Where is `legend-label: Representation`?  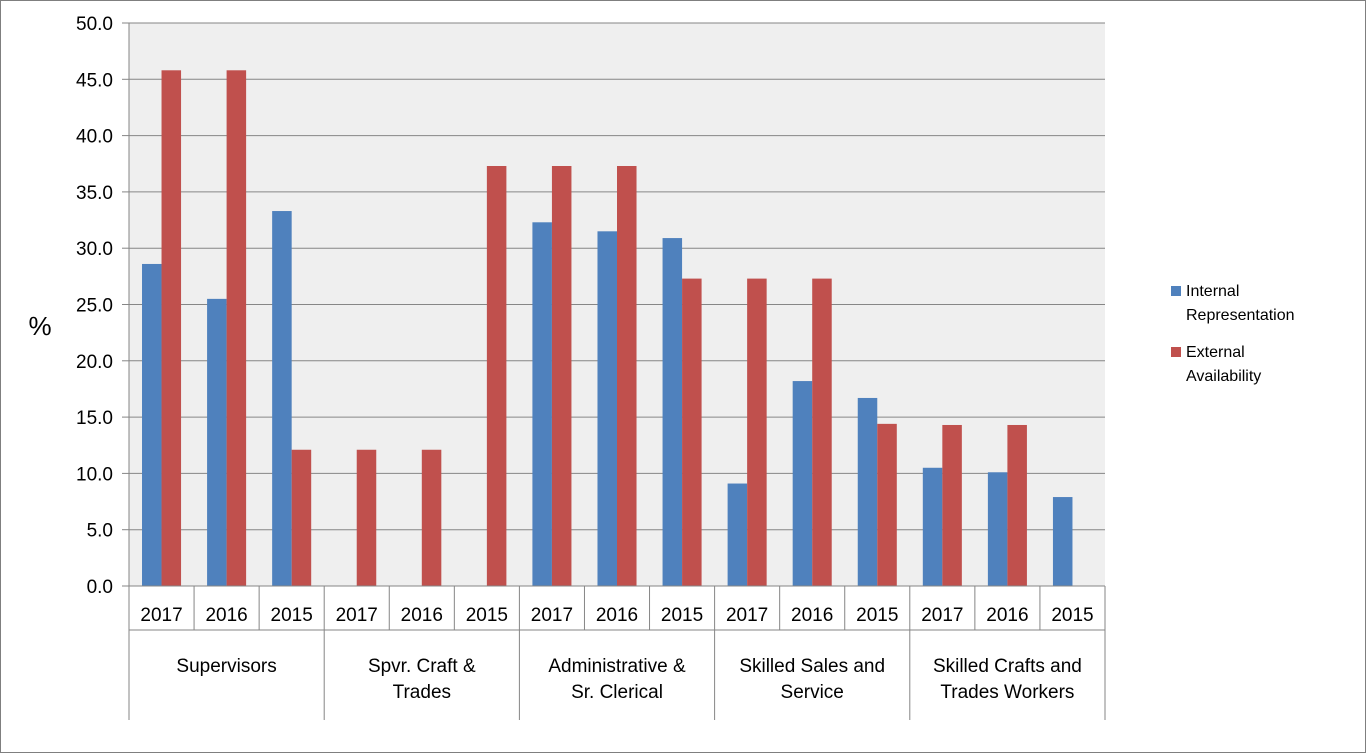
legend-label: Representation is located at coordinates (1240, 315).